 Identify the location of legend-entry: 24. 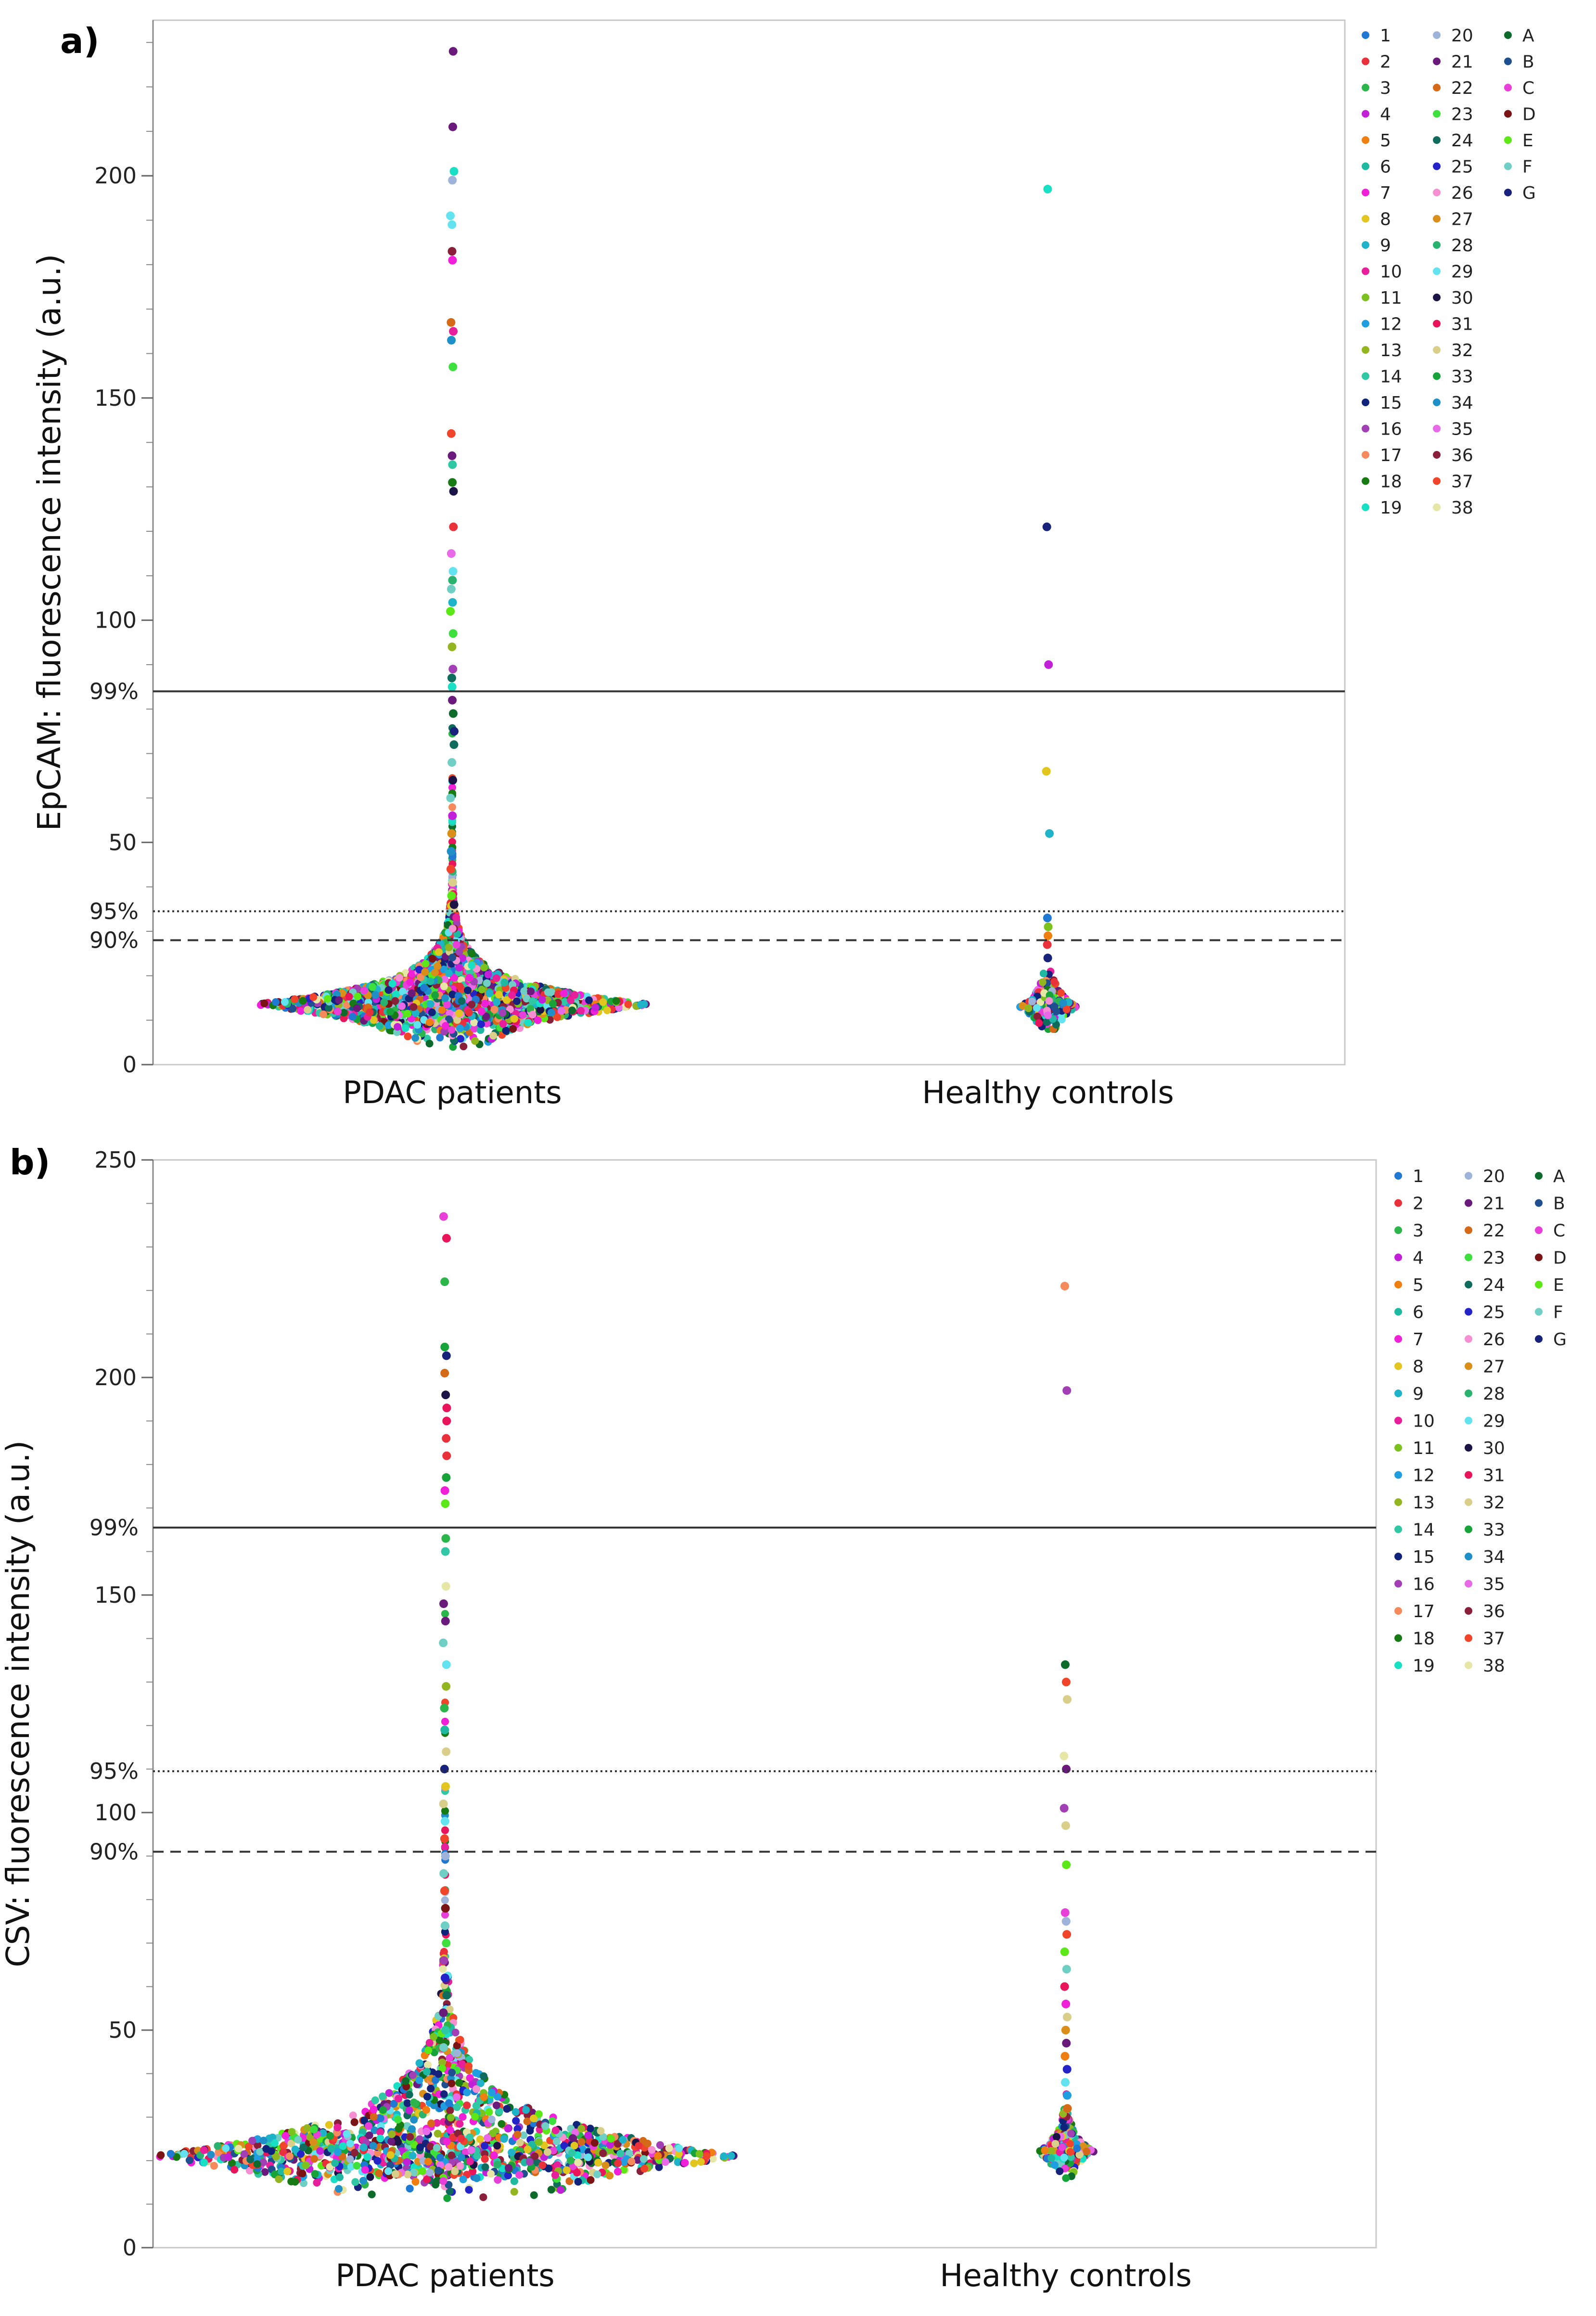
(1462, 141).